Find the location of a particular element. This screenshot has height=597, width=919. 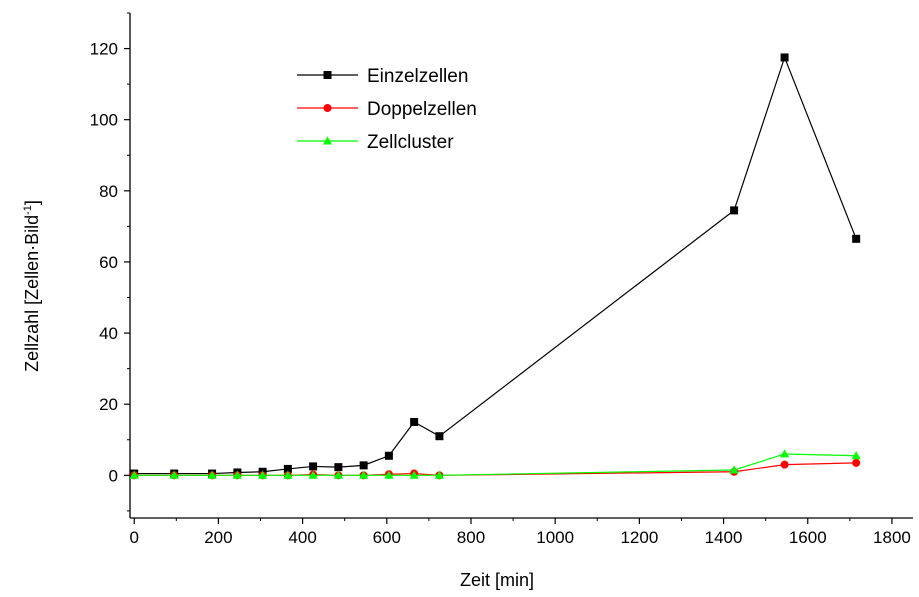

legend-item: Einzelzellen is located at coordinates (382, 76).